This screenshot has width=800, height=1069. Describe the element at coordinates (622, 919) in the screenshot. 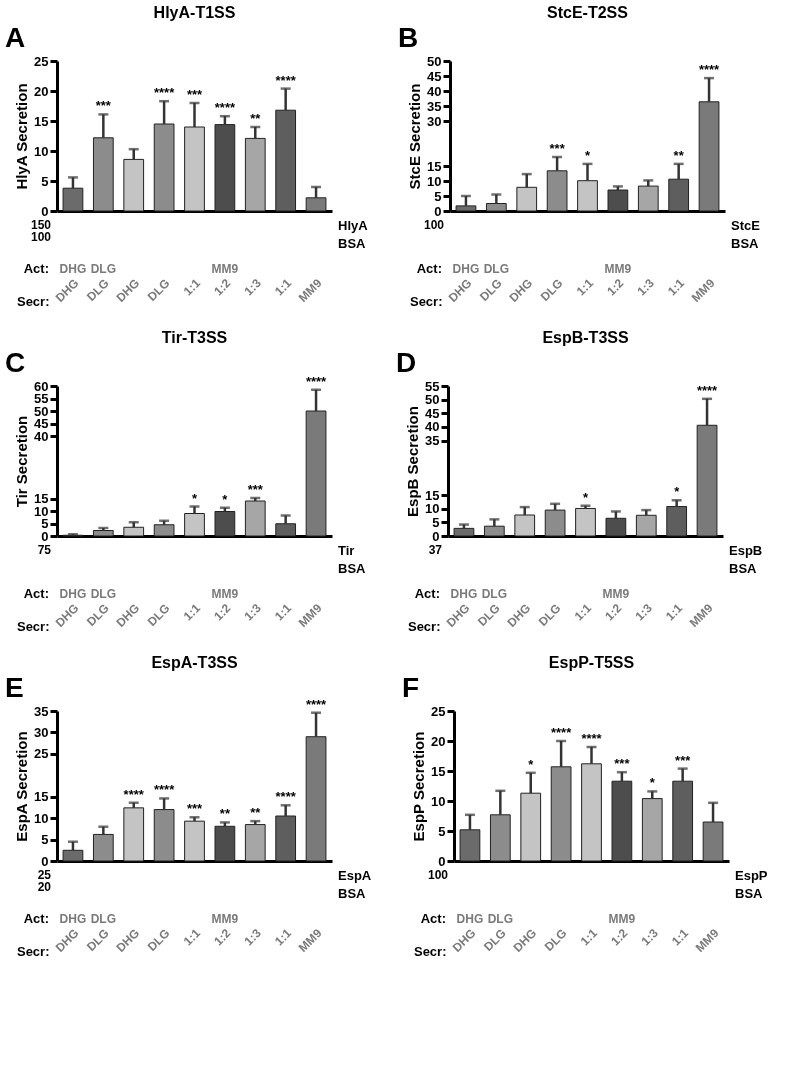

I see `text: MM9` at that location.